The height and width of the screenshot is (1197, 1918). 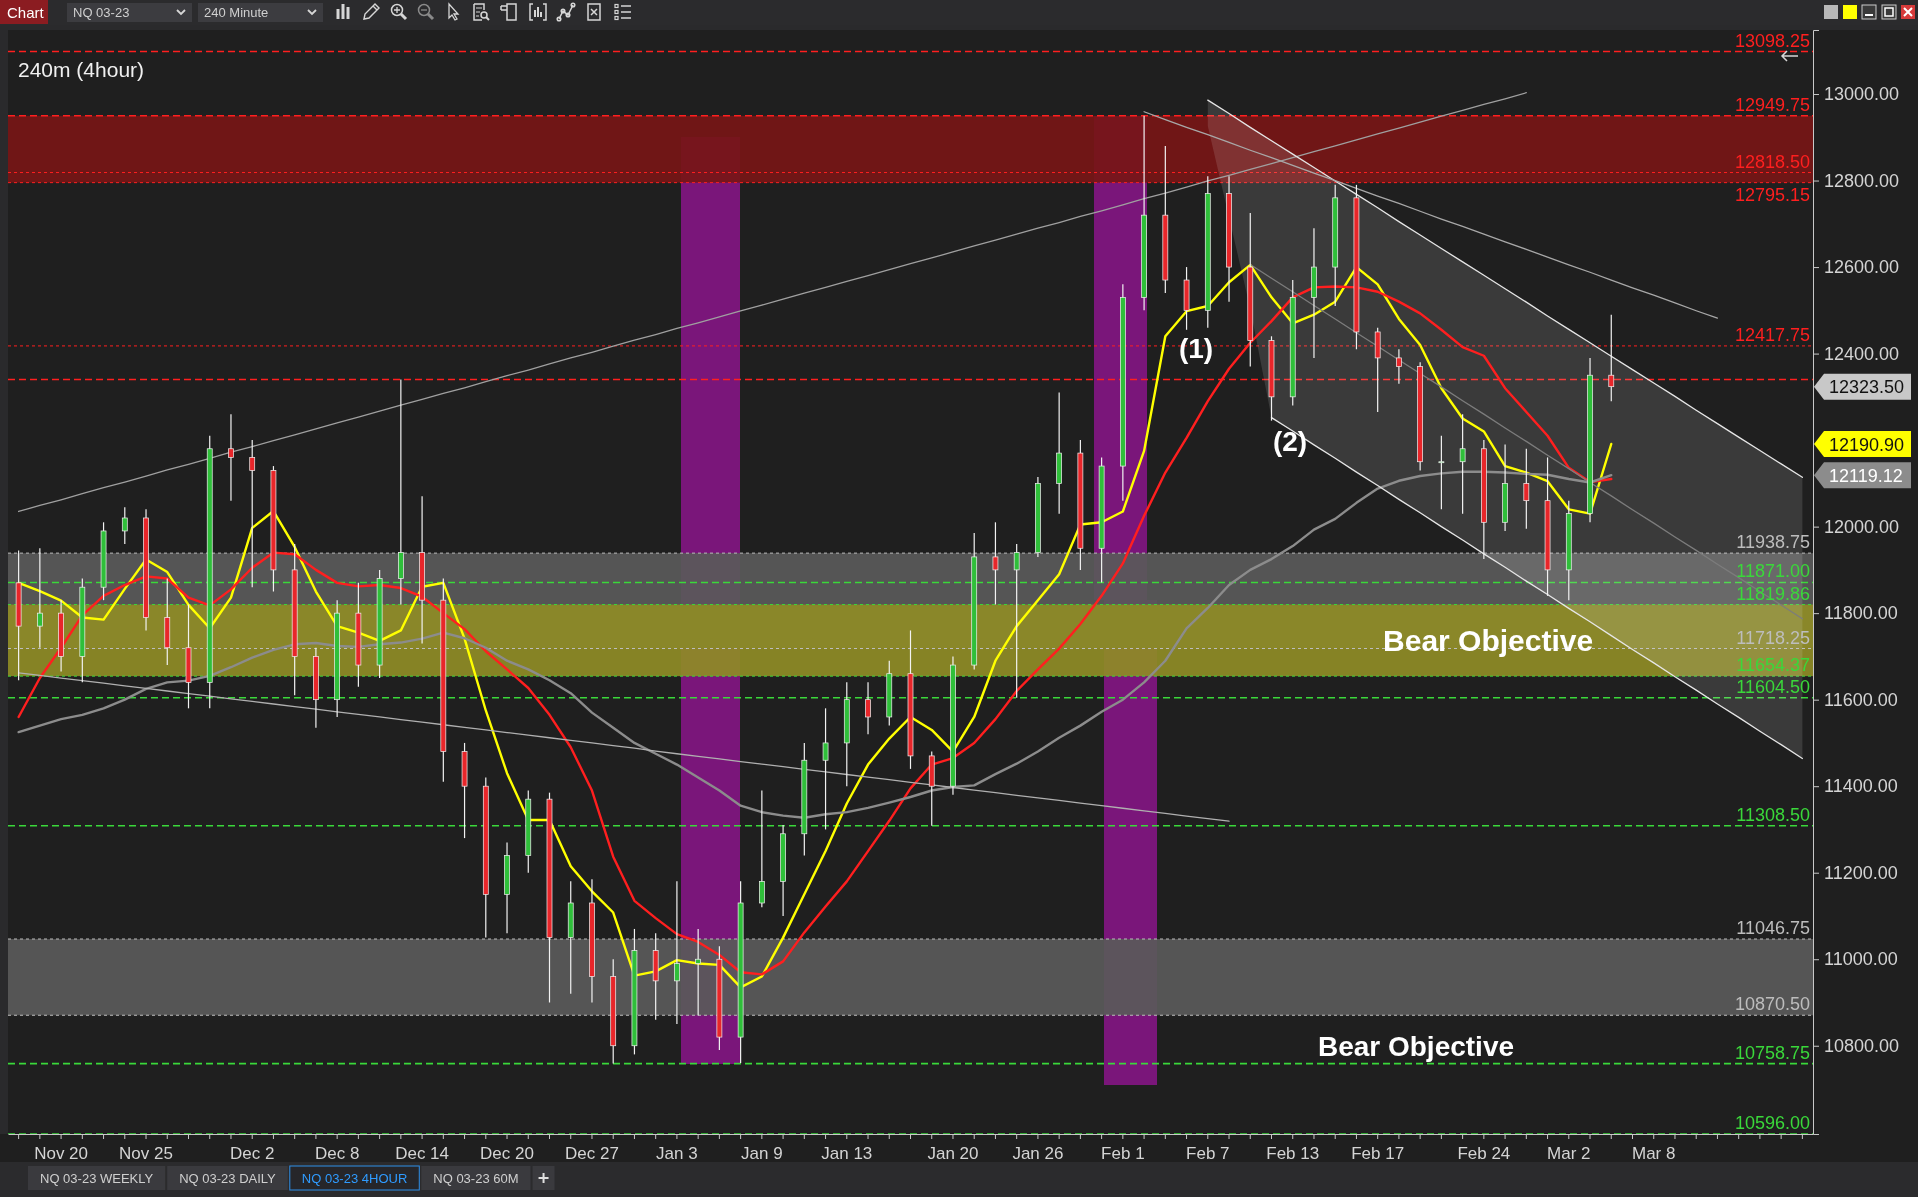 I want to click on x-tick-label: Mar 8, so click(x=1654, y=1154).